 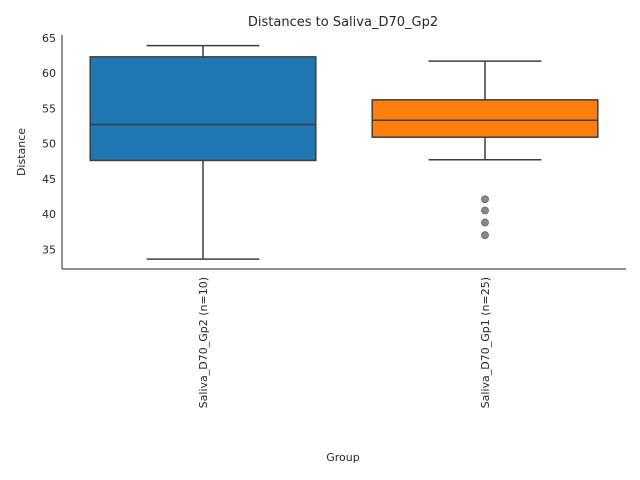 What do you see at coordinates (49, 144) in the screenshot?
I see `y-tick-label: 50` at bounding box center [49, 144].